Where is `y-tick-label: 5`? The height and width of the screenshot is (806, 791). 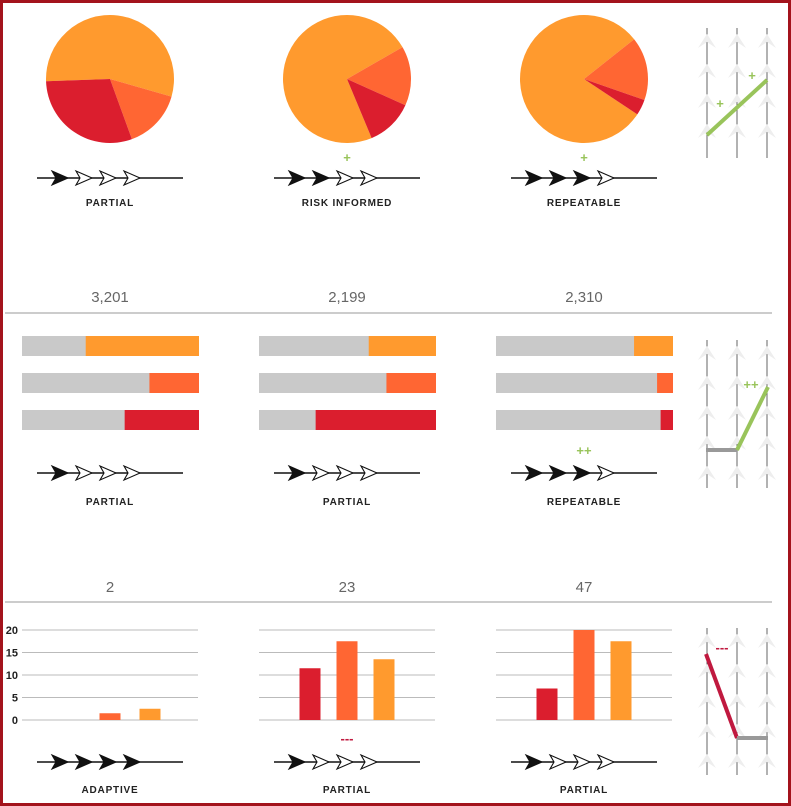 y-tick-label: 5 is located at coordinates (15, 699).